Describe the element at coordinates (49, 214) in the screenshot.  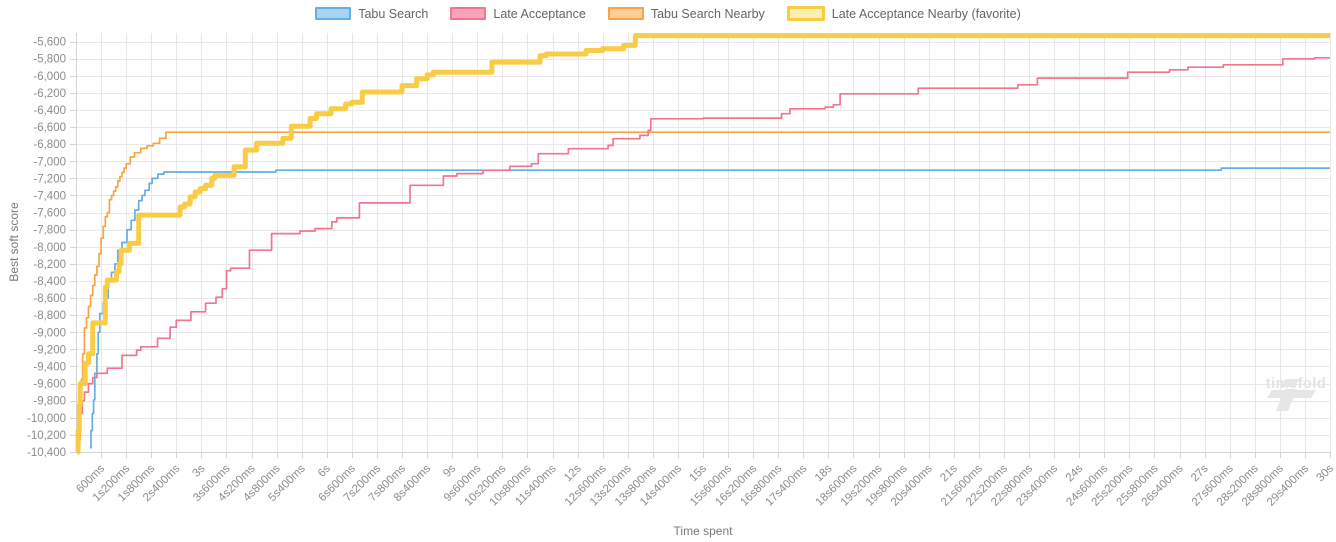
I see `svg-text: -7,600` at that location.